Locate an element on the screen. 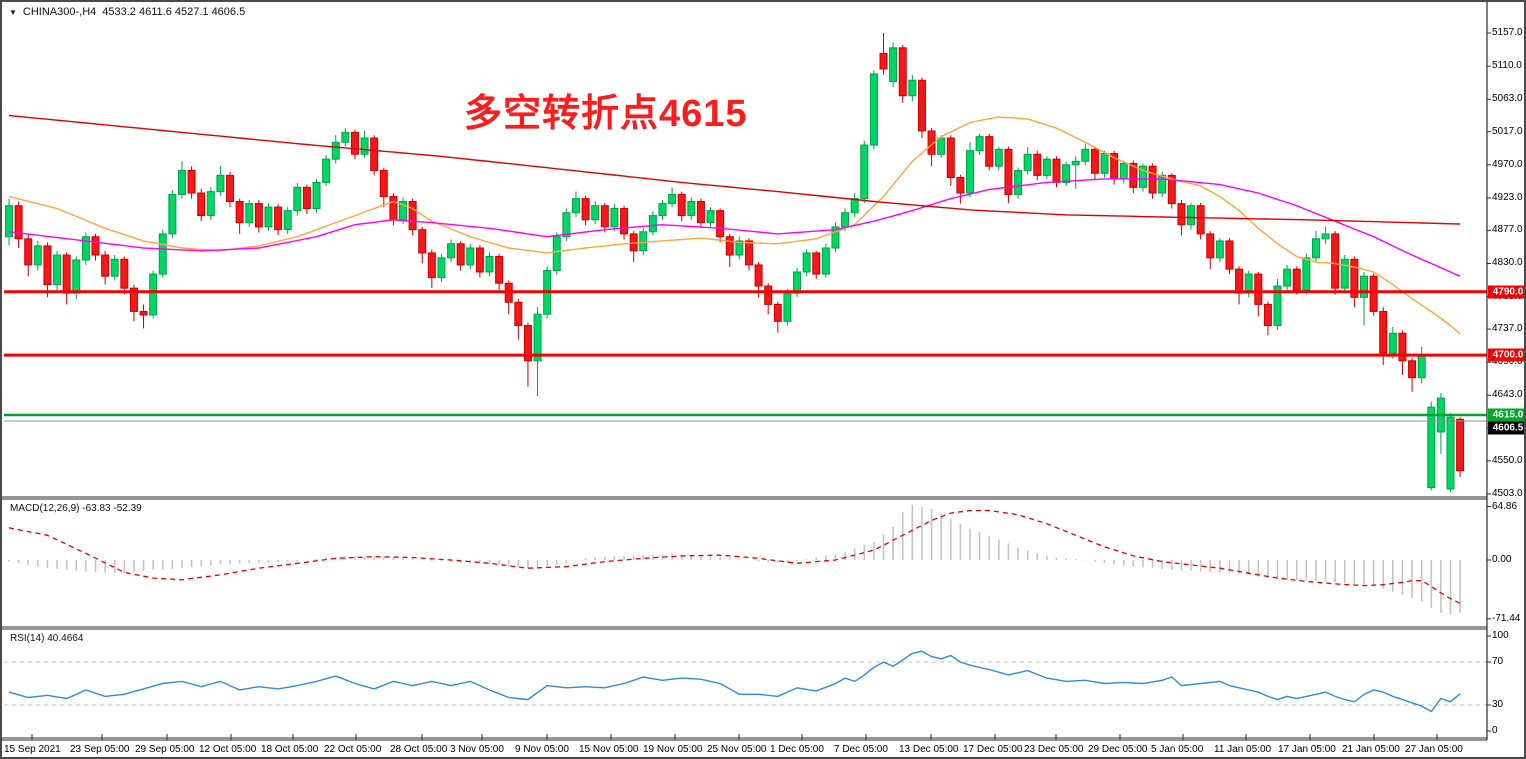 This screenshot has height=759, width=1526. time-tick-label: 17 Jan 05:00 is located at coordinates (1307, 749).